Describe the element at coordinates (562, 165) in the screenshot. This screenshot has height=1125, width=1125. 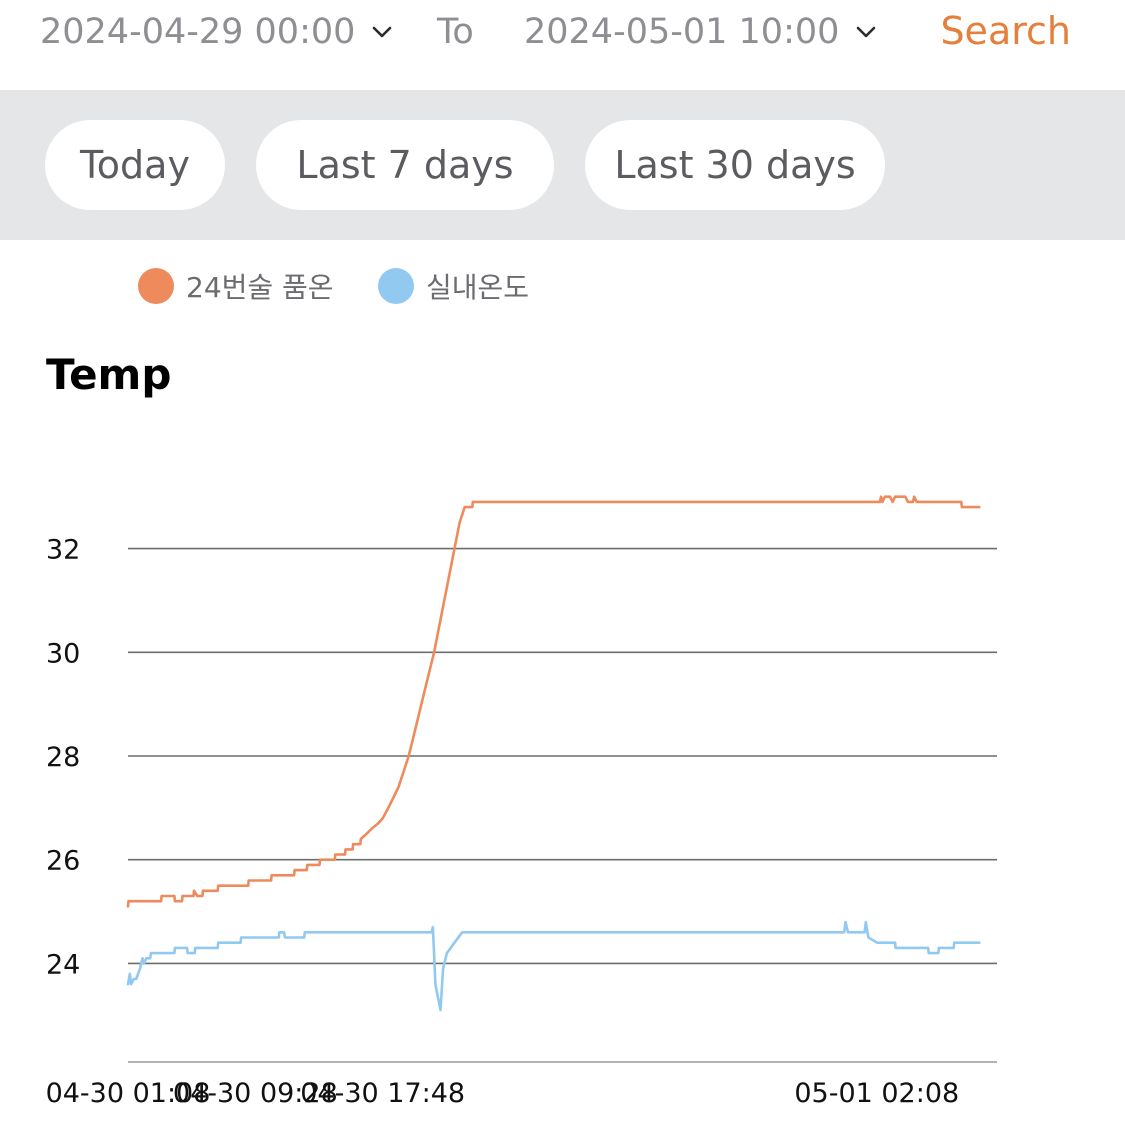
I see `quick-range-bar: Today Last 7 days Last 30 days` at that location.